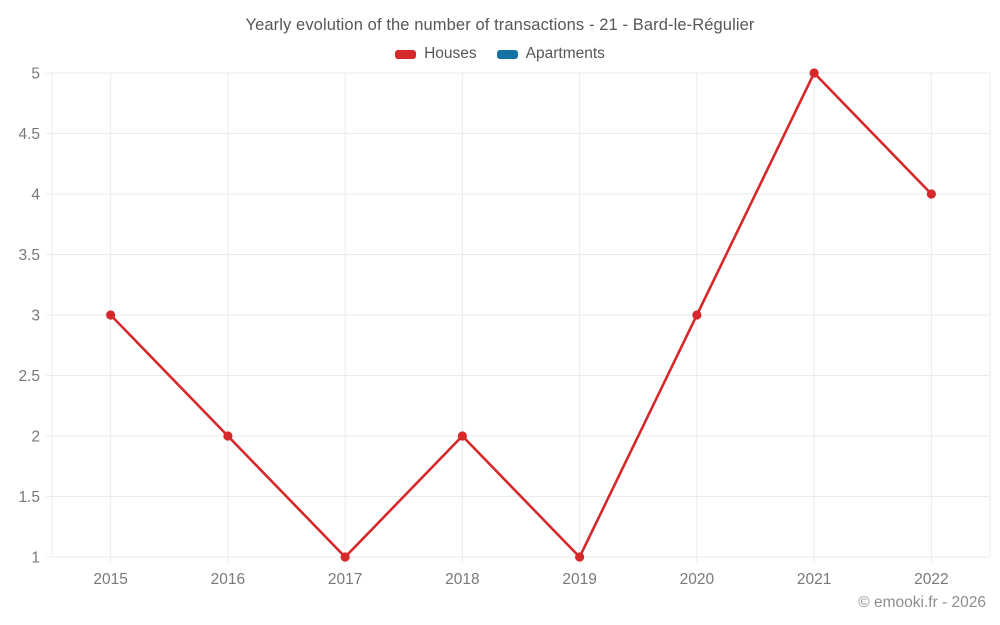 This screenshot has height=625, width=1000. What do you see at coordinates (35, 437) in the screenshot?
I see `y-tick-label: 2` at bounding box center [35, 437].